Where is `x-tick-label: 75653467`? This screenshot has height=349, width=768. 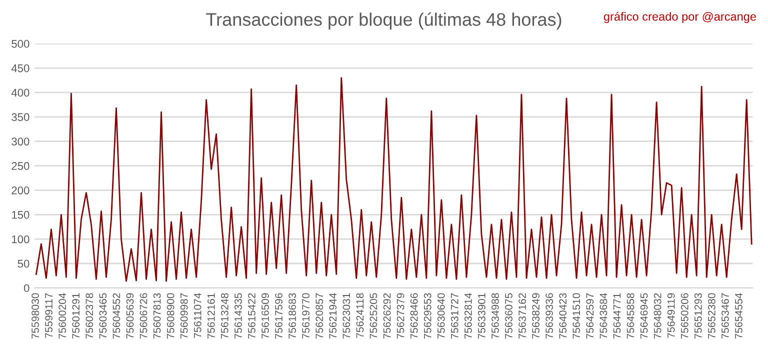
x-tick-label: 75653467 is located at coordinates (725, 316).